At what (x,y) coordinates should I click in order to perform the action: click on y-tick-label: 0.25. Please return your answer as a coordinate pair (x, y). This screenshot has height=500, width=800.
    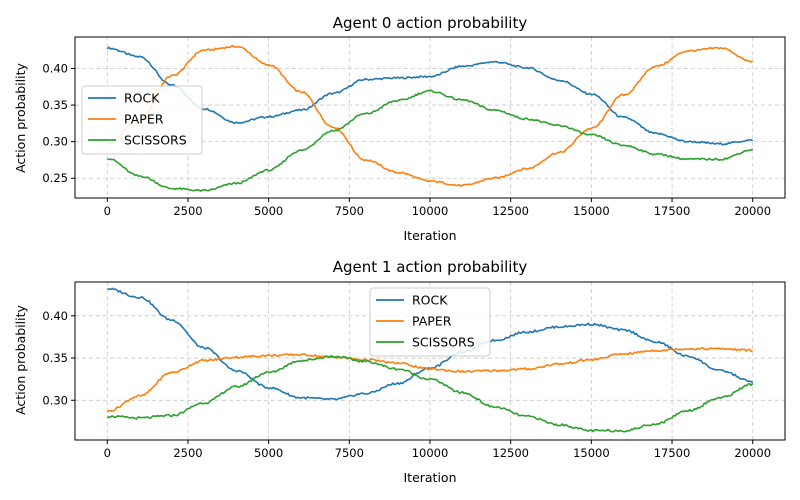
    Looking at the image, I should click on (55, 178).